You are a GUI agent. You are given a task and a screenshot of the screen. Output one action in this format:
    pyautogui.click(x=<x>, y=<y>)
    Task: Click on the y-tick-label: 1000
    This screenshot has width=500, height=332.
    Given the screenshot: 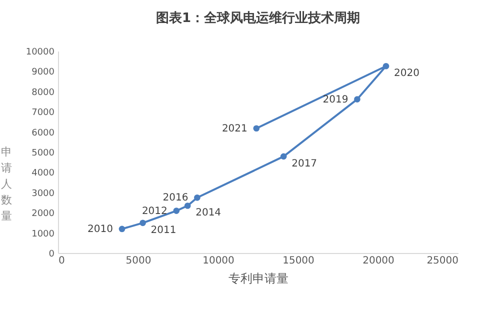 What is the action you would take?
    pyautogui.click(x=43, y=234)
    